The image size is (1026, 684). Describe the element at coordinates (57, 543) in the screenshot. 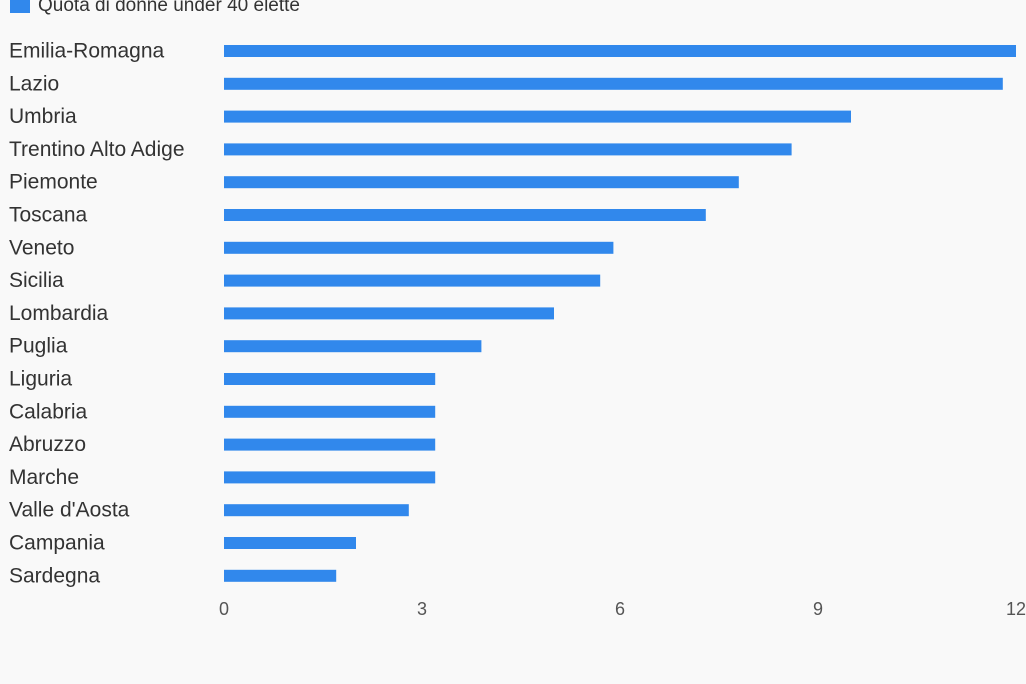

I see `y-tick-label: Campania` at that location.